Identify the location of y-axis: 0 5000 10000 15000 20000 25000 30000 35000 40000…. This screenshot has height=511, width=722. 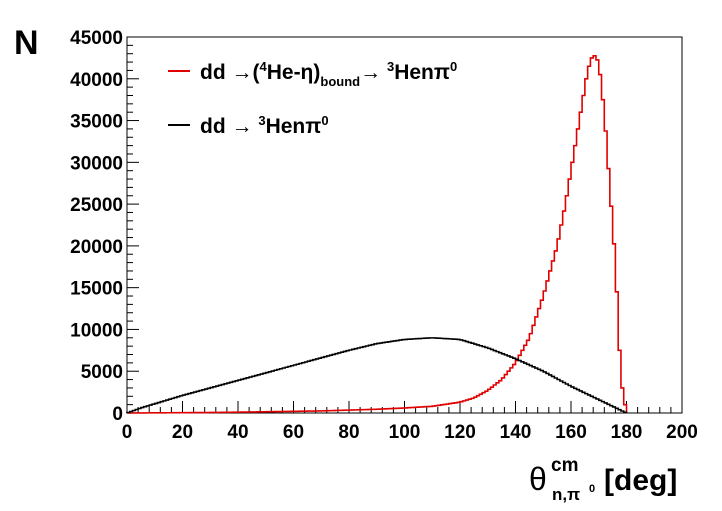
(104, 226).